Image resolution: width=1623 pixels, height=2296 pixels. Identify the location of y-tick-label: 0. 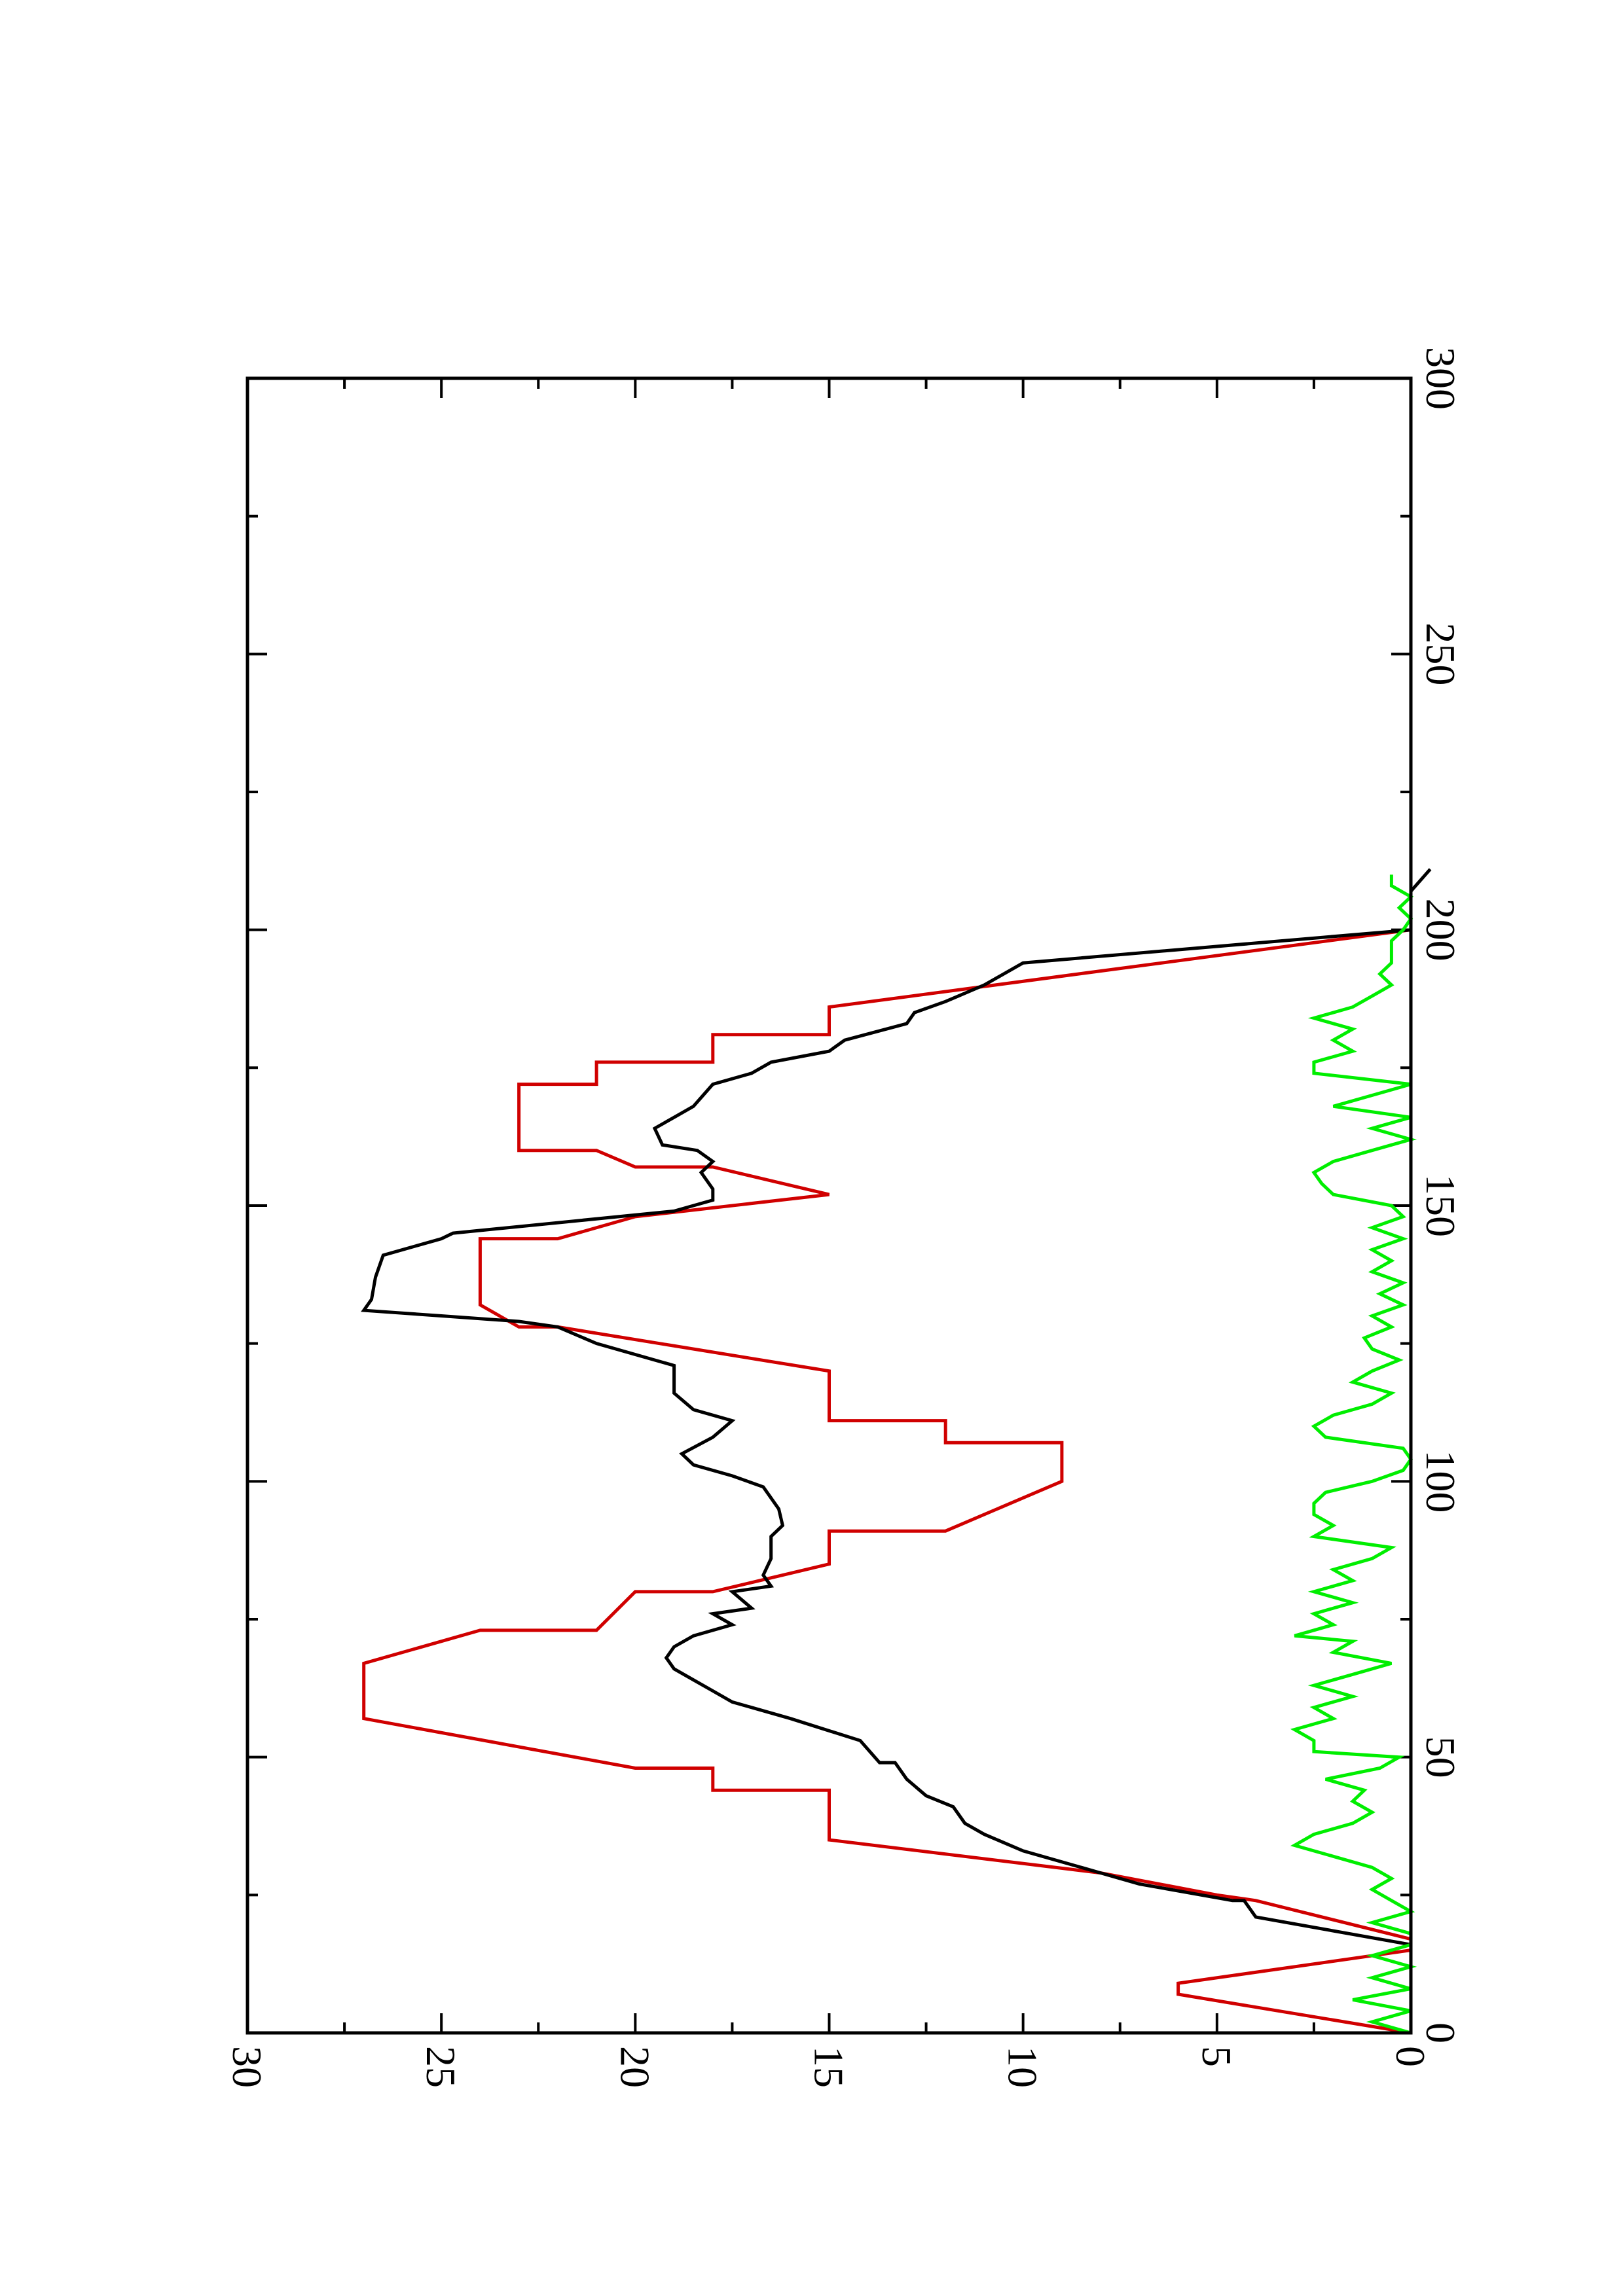
(1410, 2056).